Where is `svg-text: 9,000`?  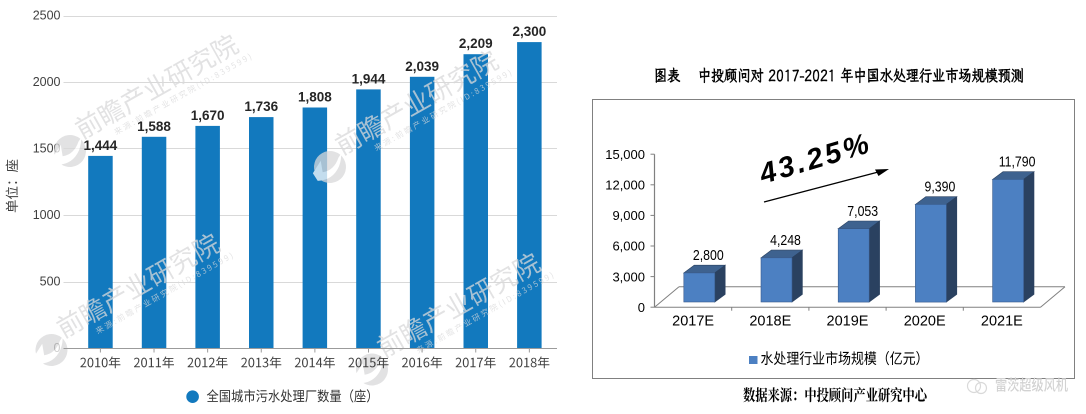 svg-text: 9,000 is located at coordinates (628, 215).